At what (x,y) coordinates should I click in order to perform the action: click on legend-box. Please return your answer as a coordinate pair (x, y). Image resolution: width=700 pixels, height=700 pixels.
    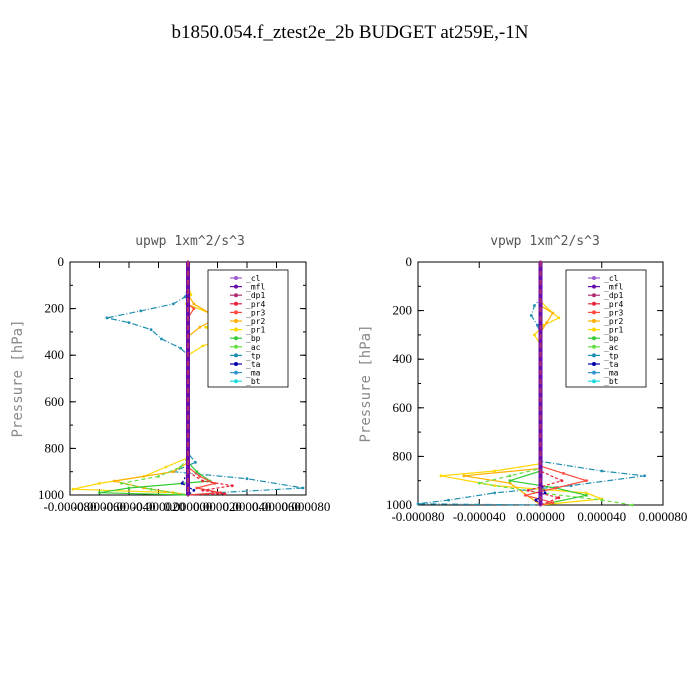
    Looking at the image, I should click on (248, 328).